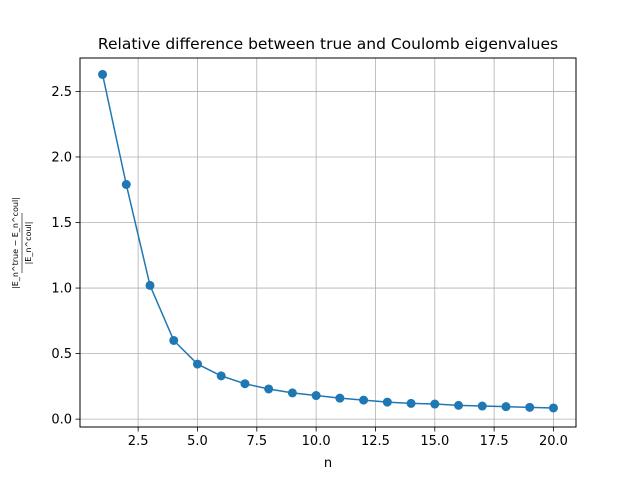 The width and height of the screenshot is (640, 480). What do you see at coordinates (138, 441) in the screenshot?
I see `x-tick-label: 2.5` at bounding box center [138, 441].